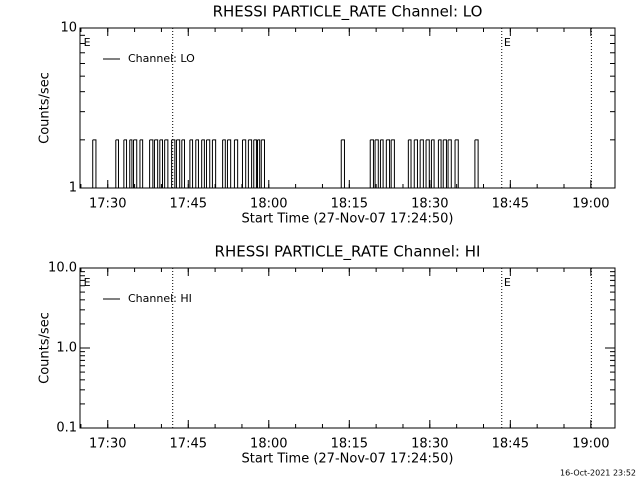 This screenshot has height=480, width=640. Describe the element at coordinates (349, 444) in the screenshot. I see `x-tick-label: 18:15` at that location.